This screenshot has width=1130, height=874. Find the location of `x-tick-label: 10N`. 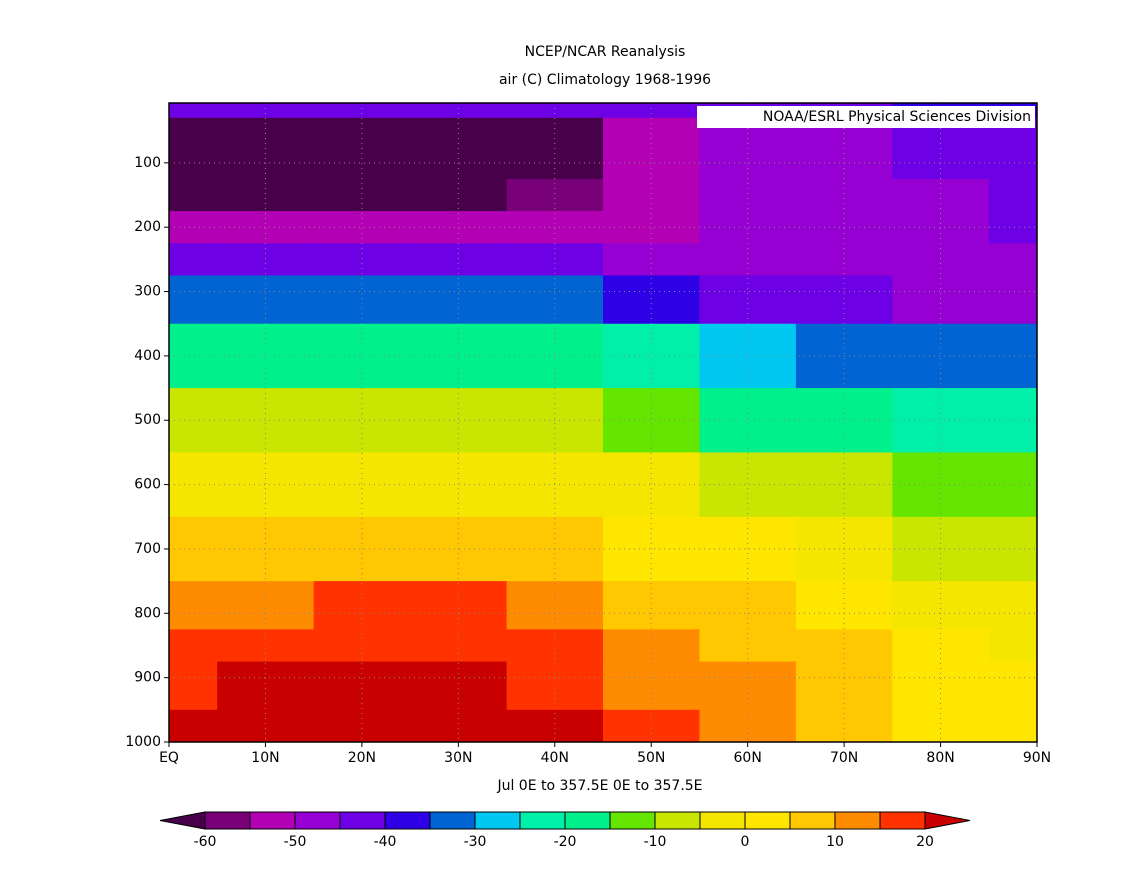

x-tick-label: 10N is located at coordinates (265, 758).